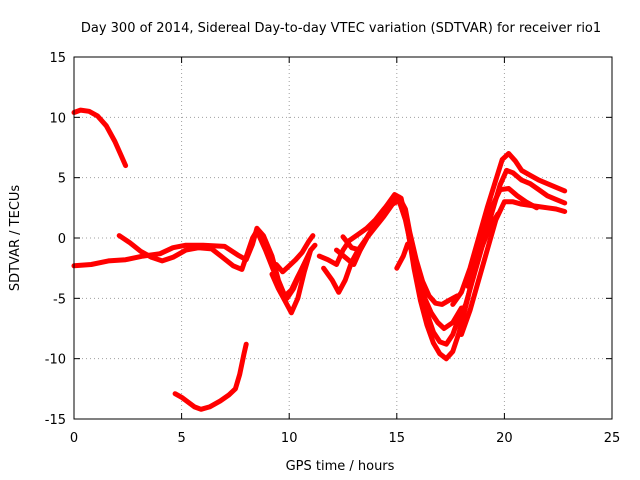 The width and height of the screenshot is (640, 480). Describe the element at coordinates (59, 299) in the screenshot. I see `y-tick-label: -5` at that location.